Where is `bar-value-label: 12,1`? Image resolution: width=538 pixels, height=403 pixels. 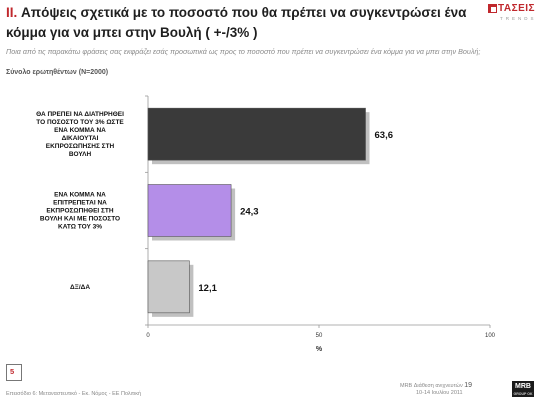 bar-value-label: 12,1 is located at coordinates (207, 288).